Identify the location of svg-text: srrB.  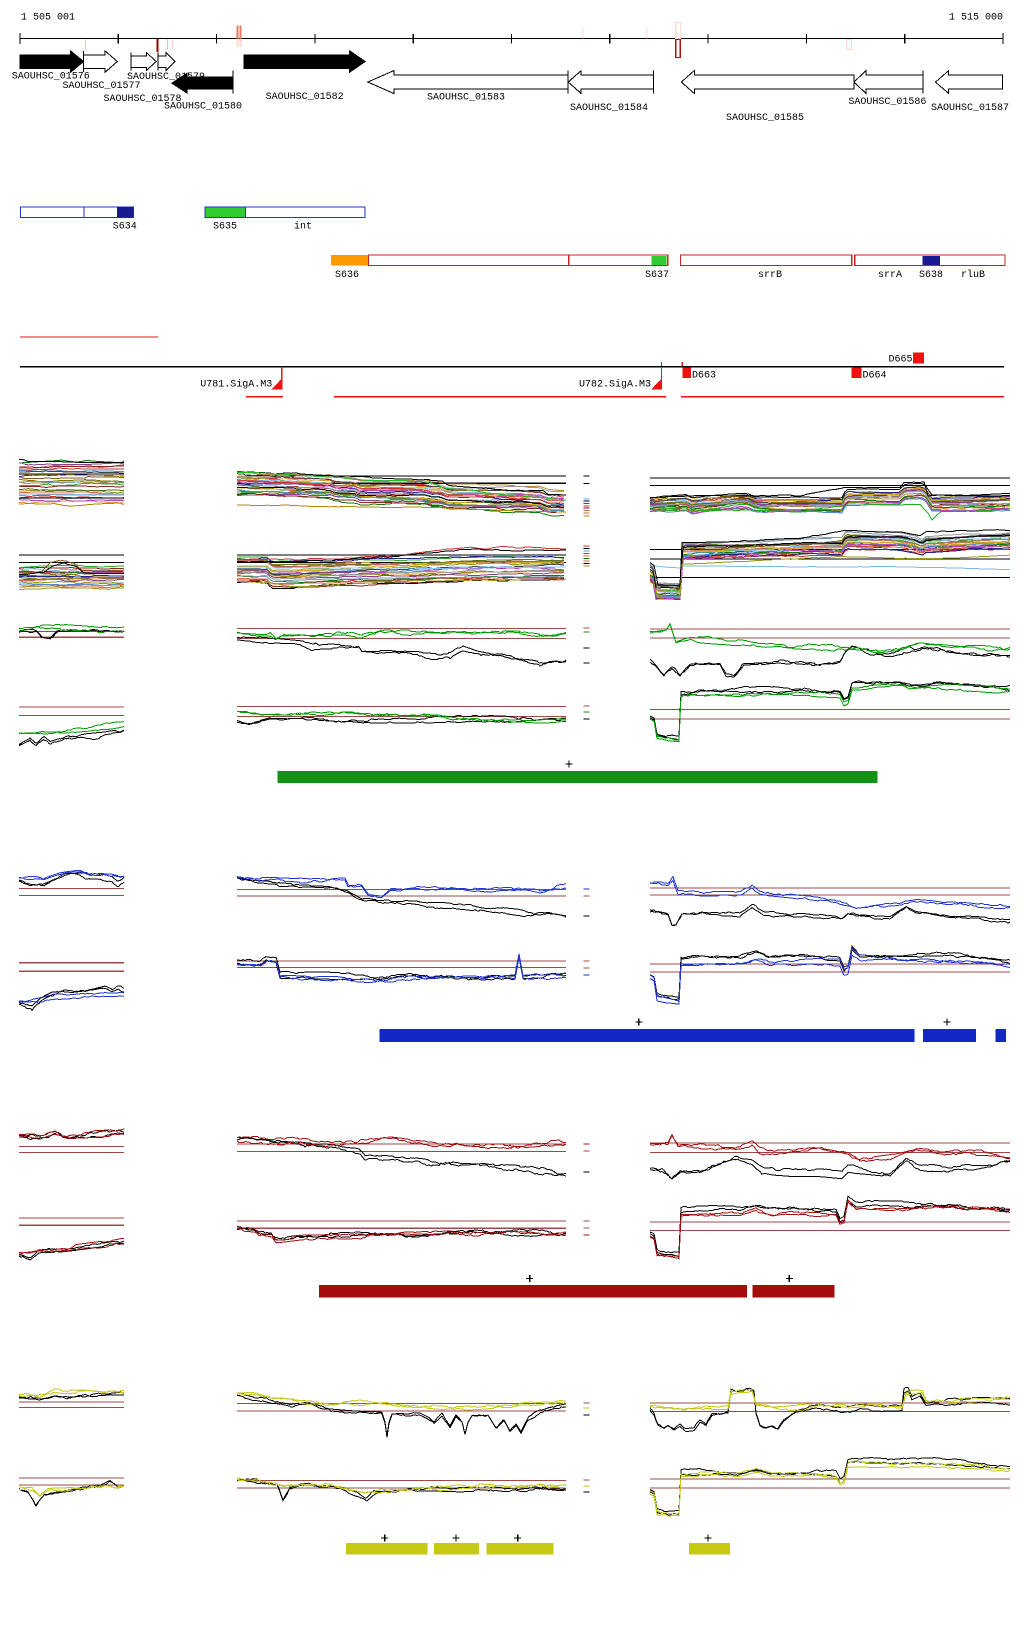
(770, 275).